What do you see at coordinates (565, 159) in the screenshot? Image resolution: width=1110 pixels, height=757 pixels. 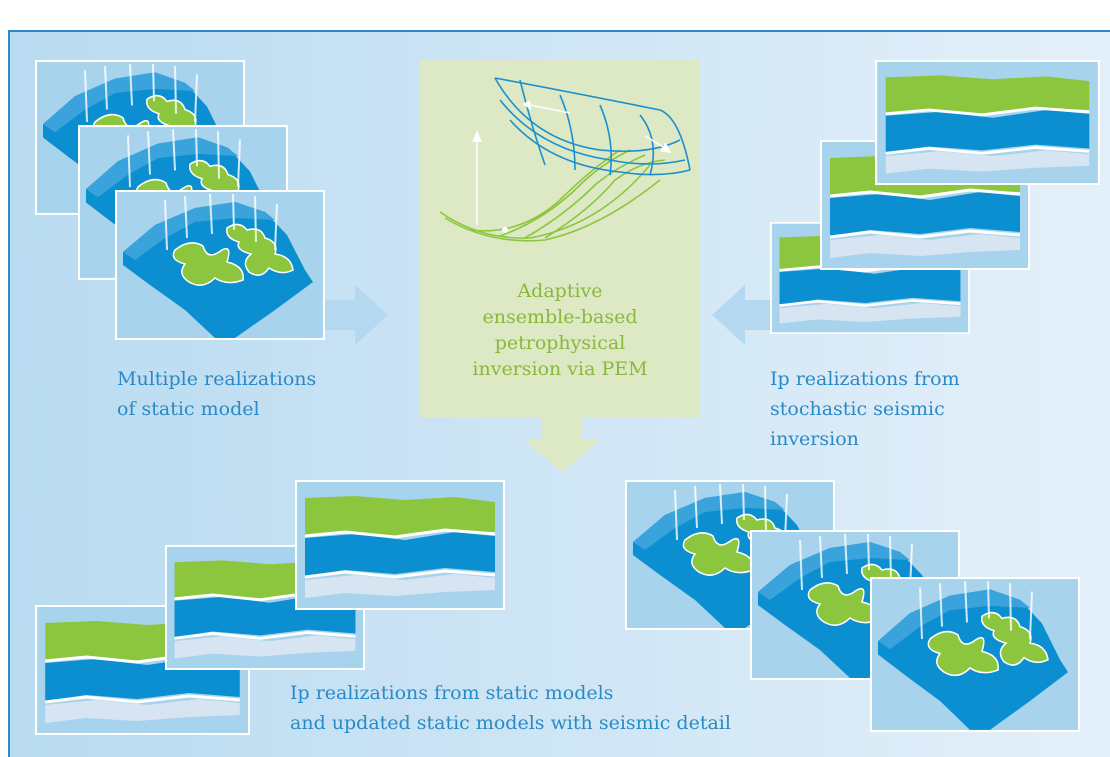 I see `objective-surface` at bounding box center [565, 159].